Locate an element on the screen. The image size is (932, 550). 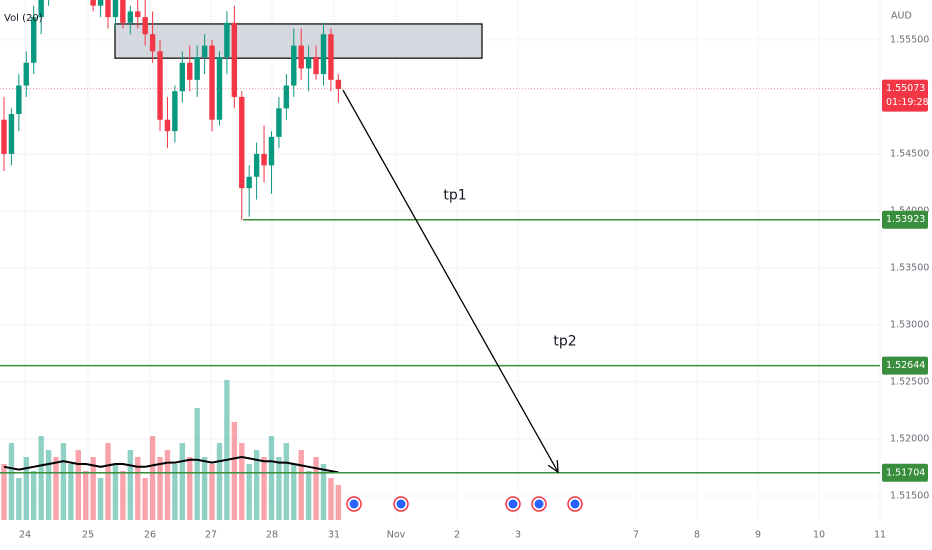
x-tick-label: 11 is located at coordinates (880, 535).